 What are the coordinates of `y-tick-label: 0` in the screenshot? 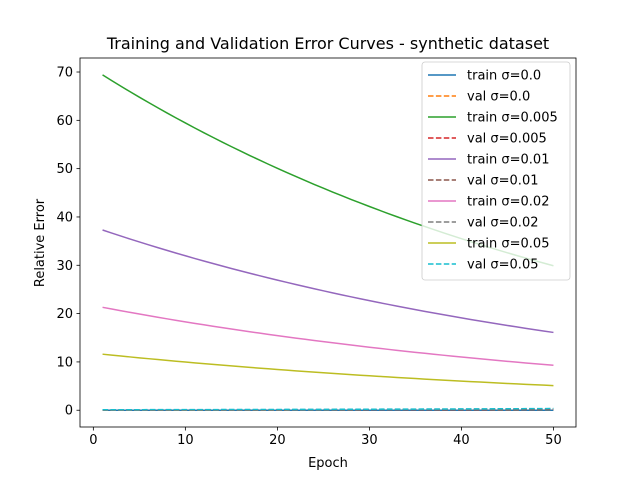 It's located at (69, 411).